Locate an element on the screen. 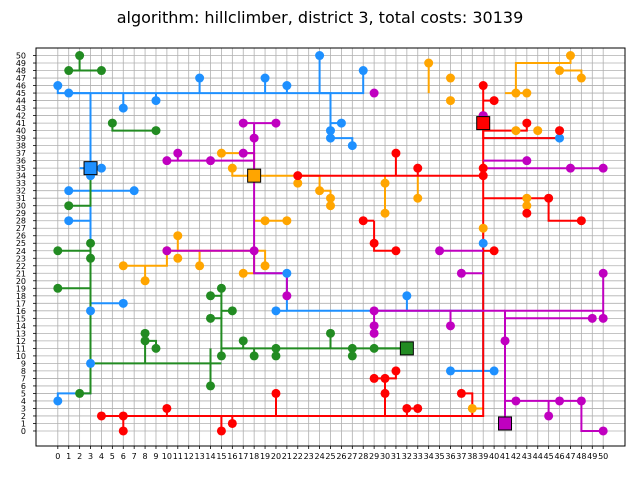  x-tick-label: 14 is located at coordinates (210, 456).